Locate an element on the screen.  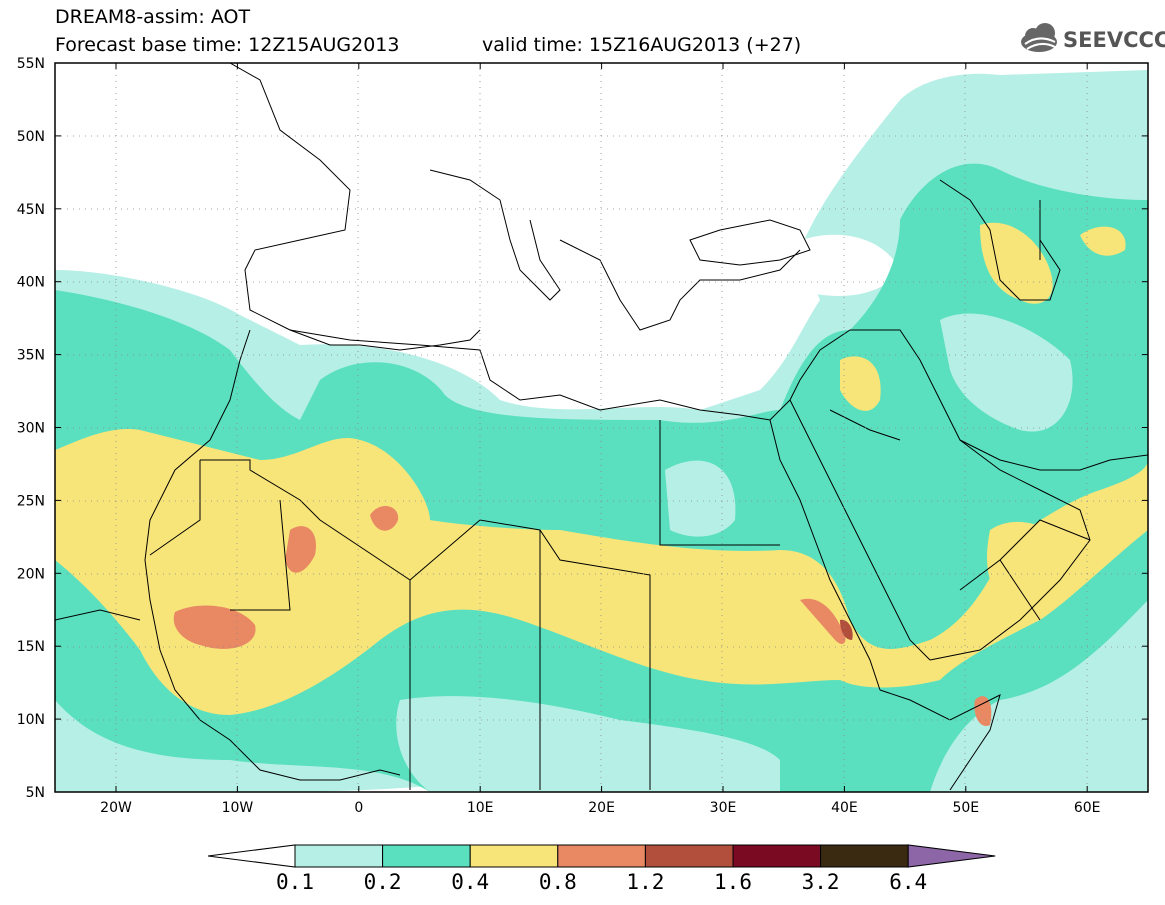
lon-label: 0 is located at coordinates (358, 808).